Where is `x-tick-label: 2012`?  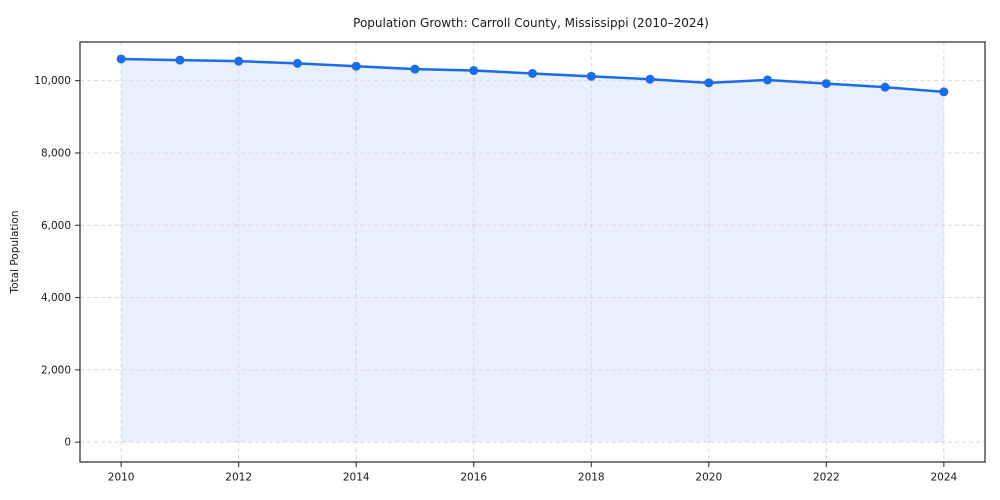
x-tick-label: 2012 is located at coordinates (238, 478).